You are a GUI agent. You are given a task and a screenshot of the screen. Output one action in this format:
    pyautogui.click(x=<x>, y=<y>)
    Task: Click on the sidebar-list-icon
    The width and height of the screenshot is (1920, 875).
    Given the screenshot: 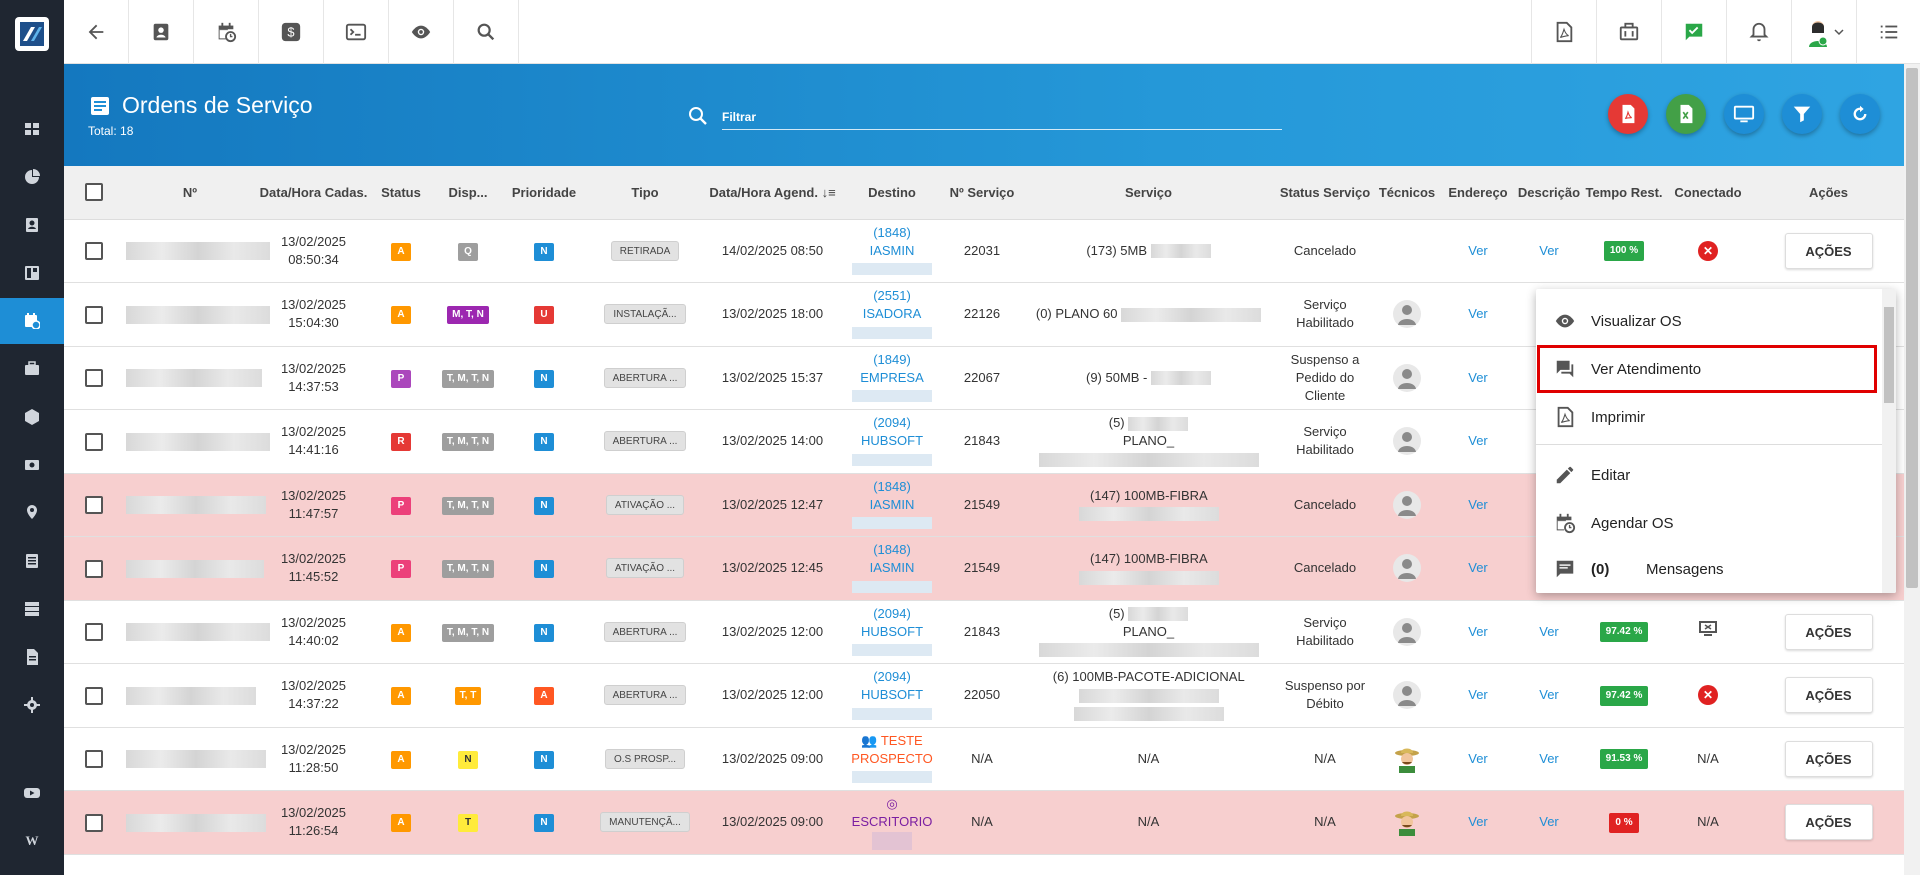 What is the action you would take?
    pyautogui.click(x=32, y=561)
    